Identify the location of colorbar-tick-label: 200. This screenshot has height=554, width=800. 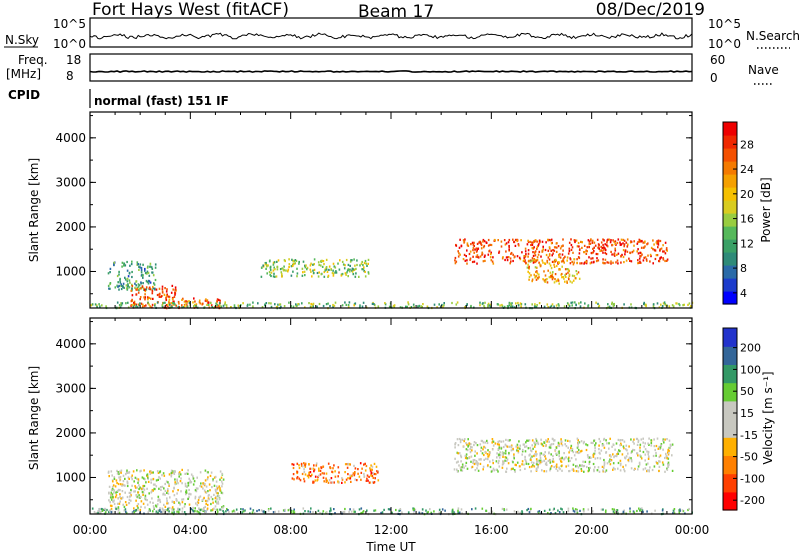
(750, 348).